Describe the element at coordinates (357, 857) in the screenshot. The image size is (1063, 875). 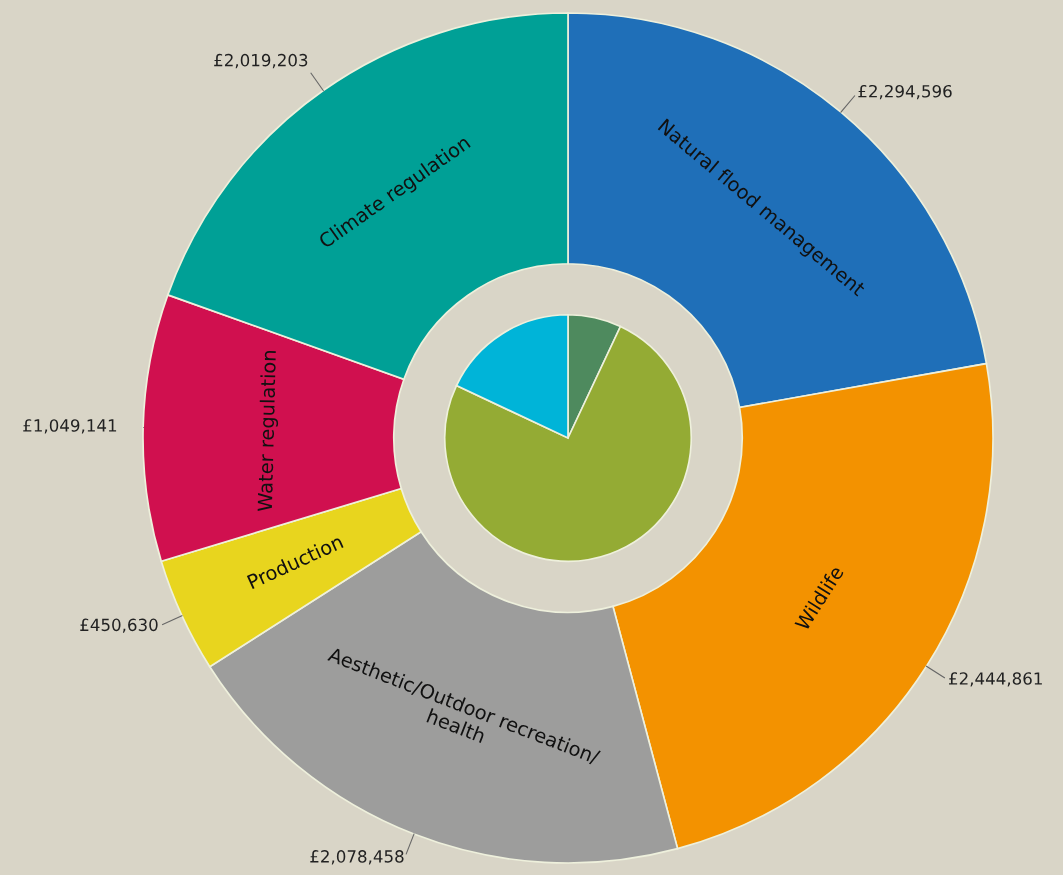
I see `data-label: £2,078,458` at that location.